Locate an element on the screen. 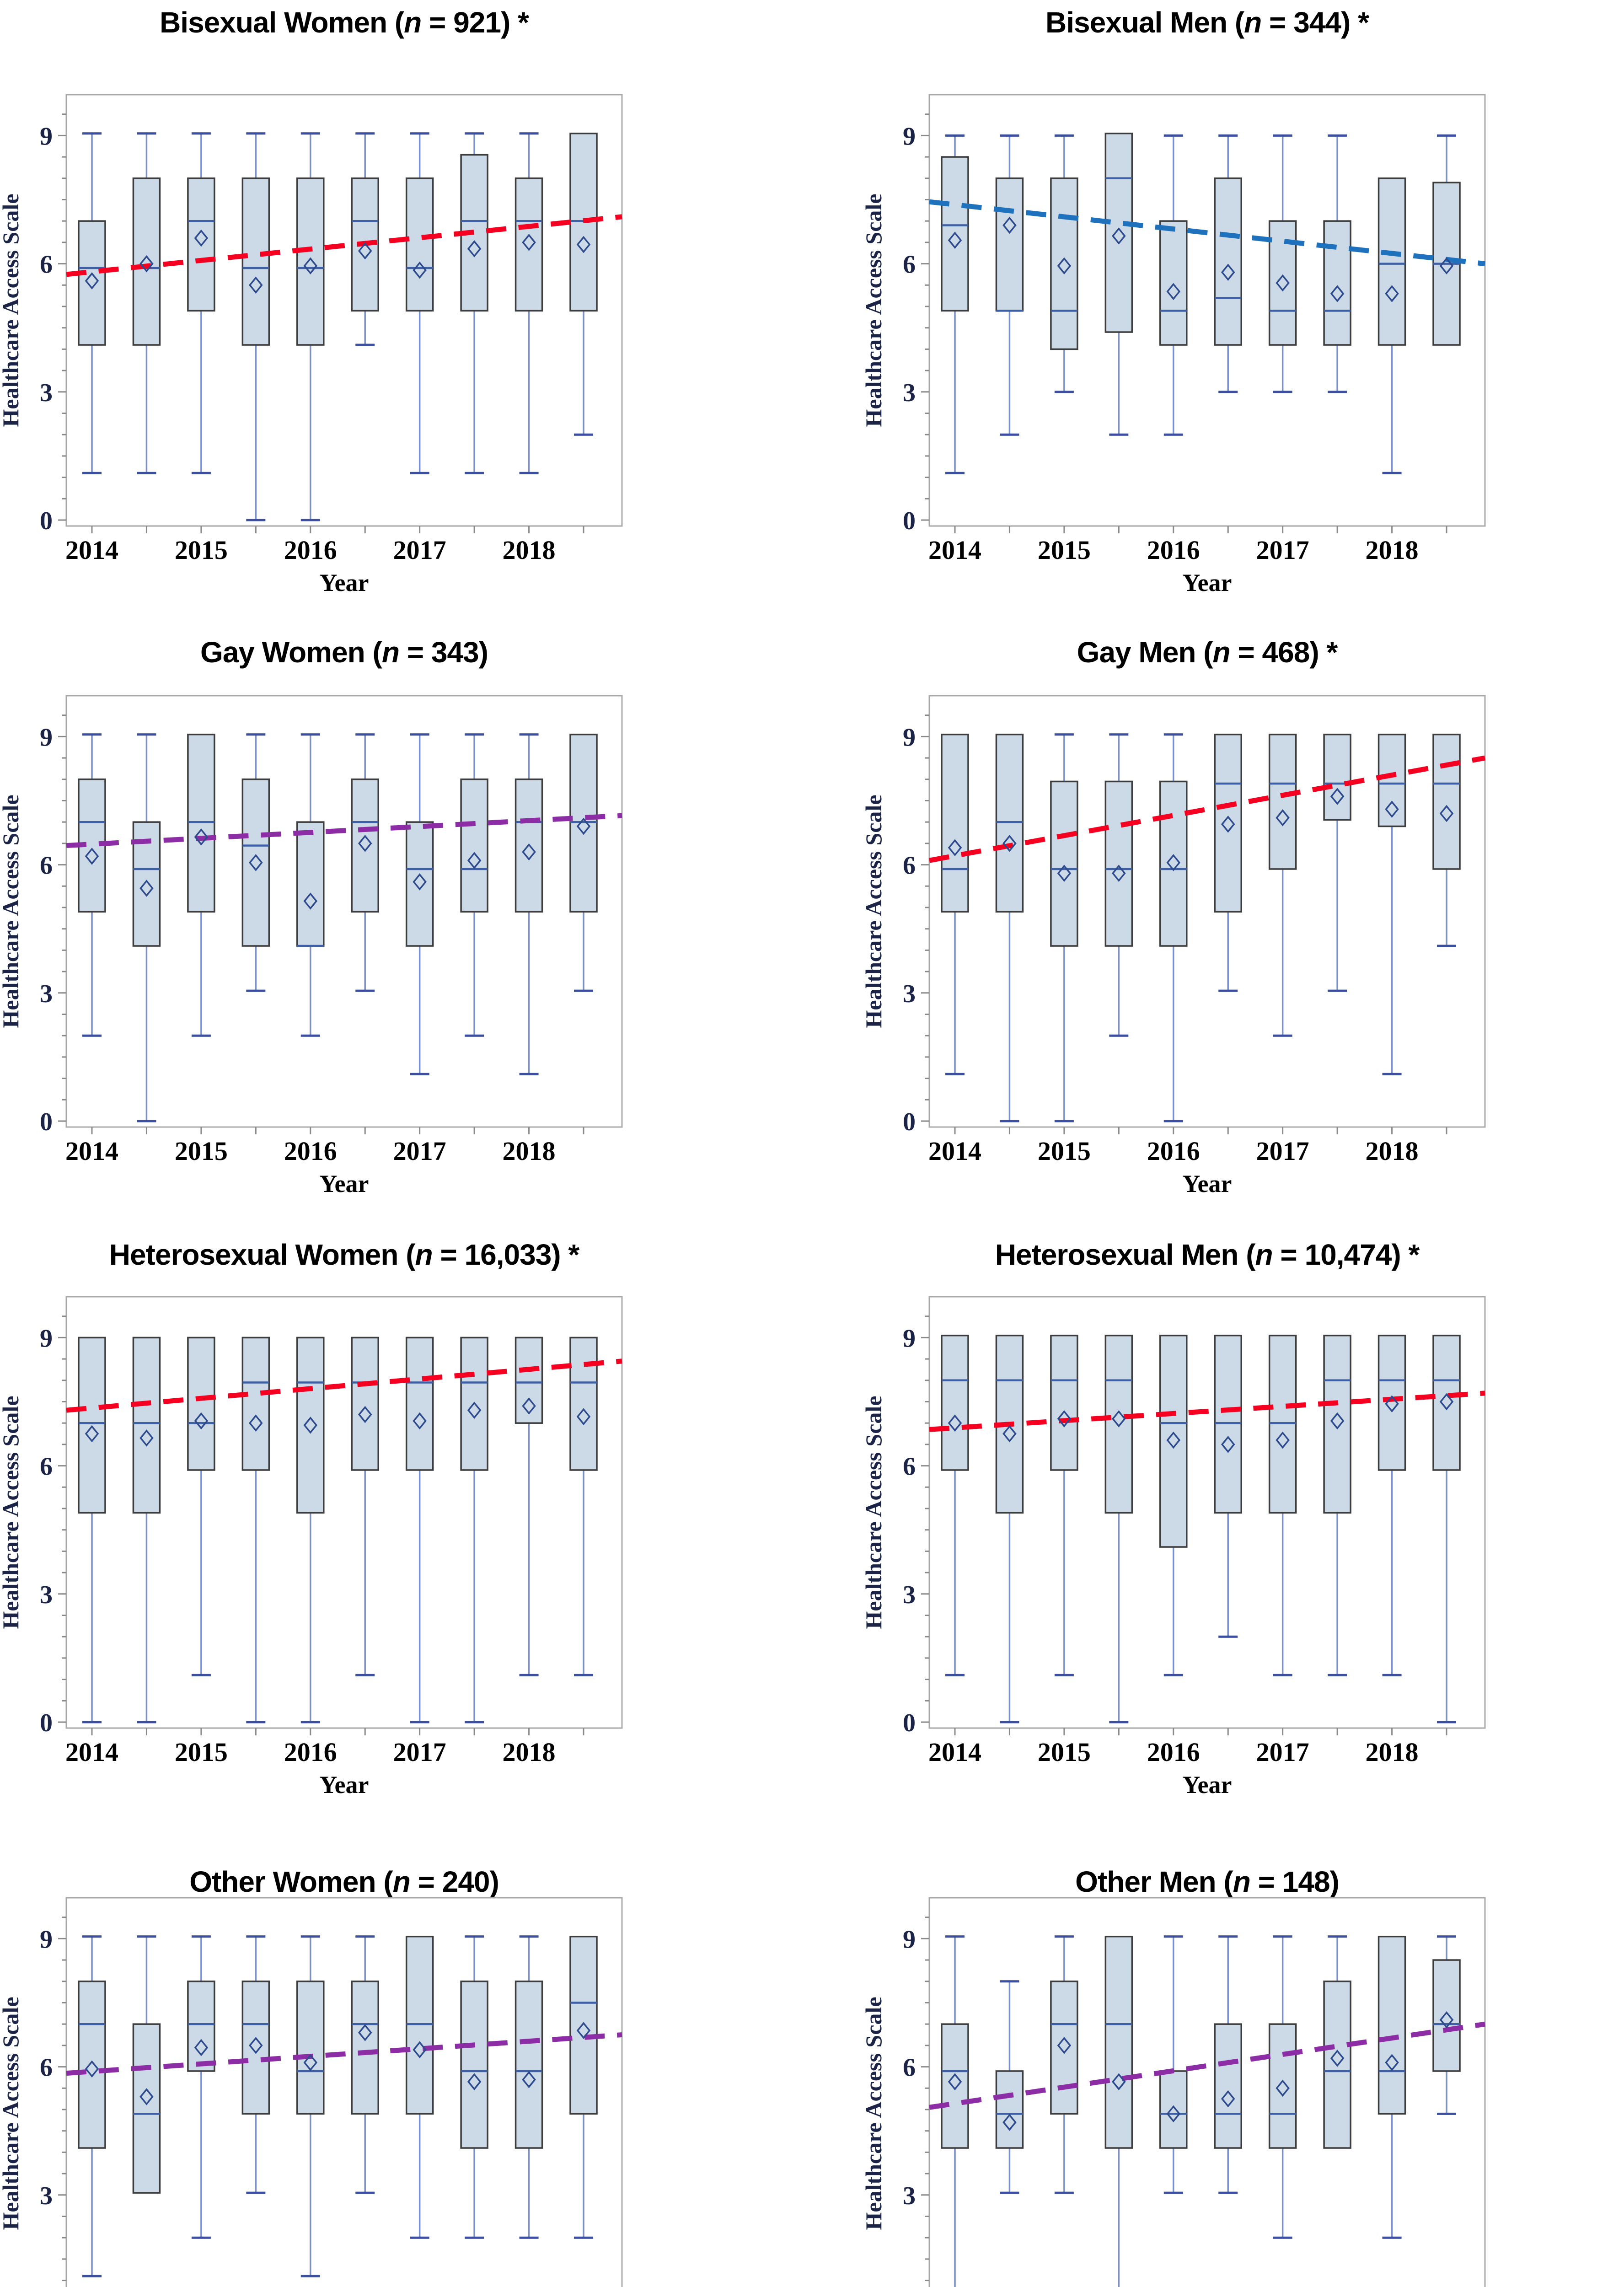 The height and width of the screenshot is (2287, 1624). y-tick-label: 3 is located at coordinates (909, 994).